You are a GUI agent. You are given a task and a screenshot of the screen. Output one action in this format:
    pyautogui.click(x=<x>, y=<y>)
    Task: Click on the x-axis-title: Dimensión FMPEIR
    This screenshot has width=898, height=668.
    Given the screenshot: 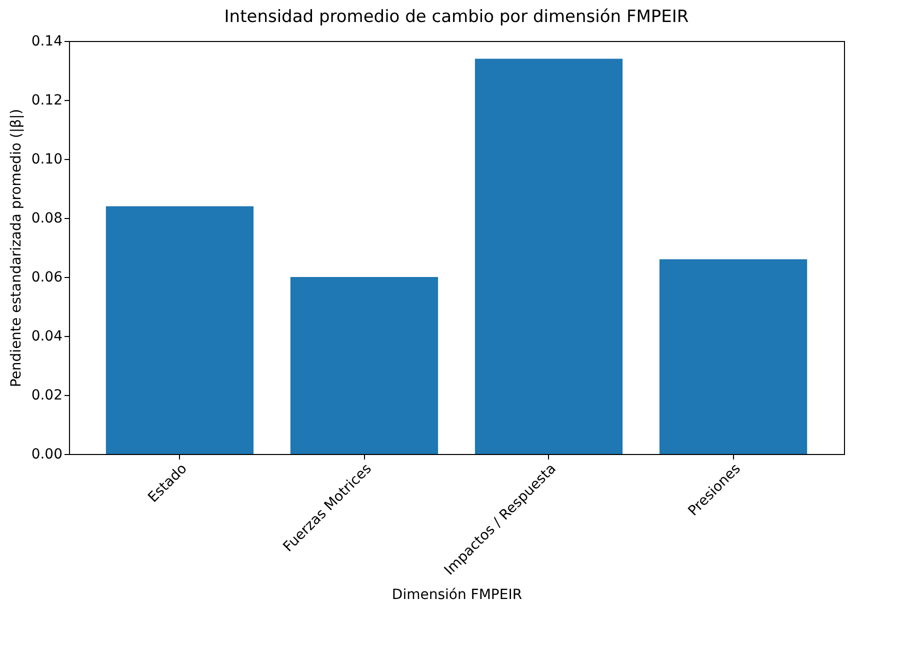 What is the action you would take?
    pyautogui.click(x=457, y=594)
    